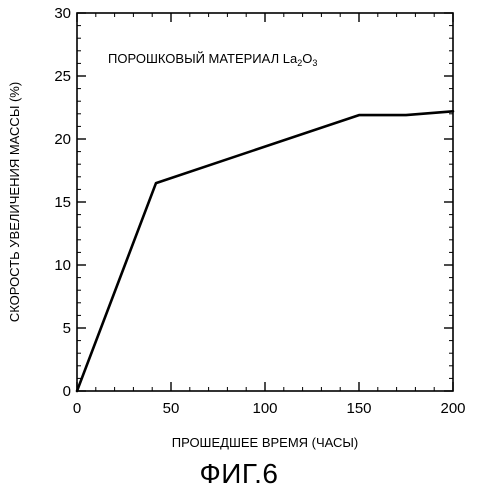 This screenshot has height=500, width=478. Describe the element at coordinates (171, 408) in the screenshot. I see `x-tick-label: 50` at that location.